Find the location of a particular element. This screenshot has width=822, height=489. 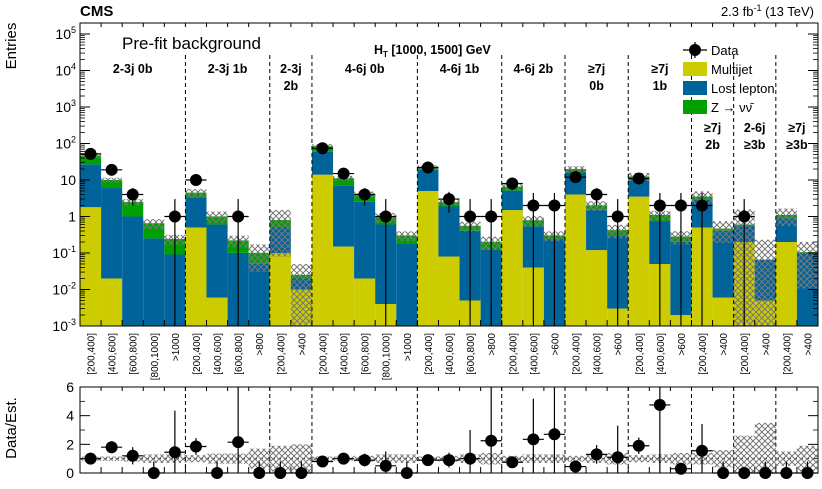

region-label: 4-6j 0b is located at coordinates (365, 69).